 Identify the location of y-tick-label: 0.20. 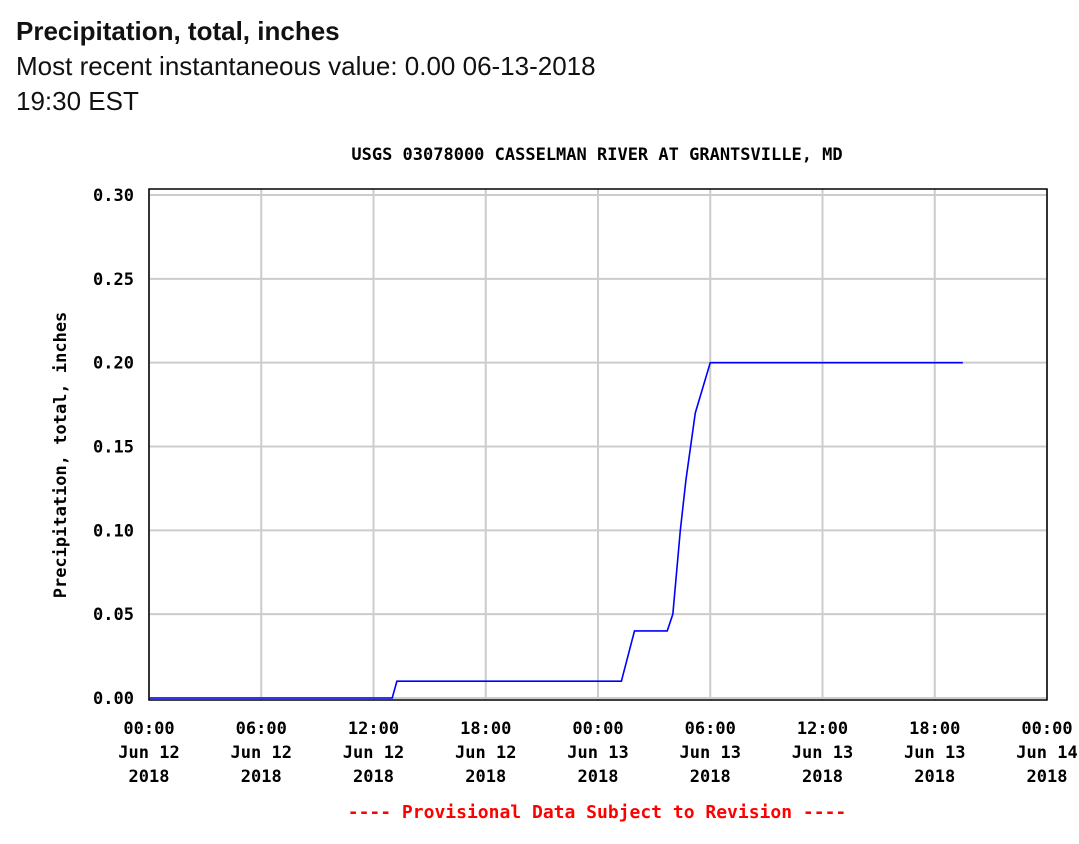
(113, 364).